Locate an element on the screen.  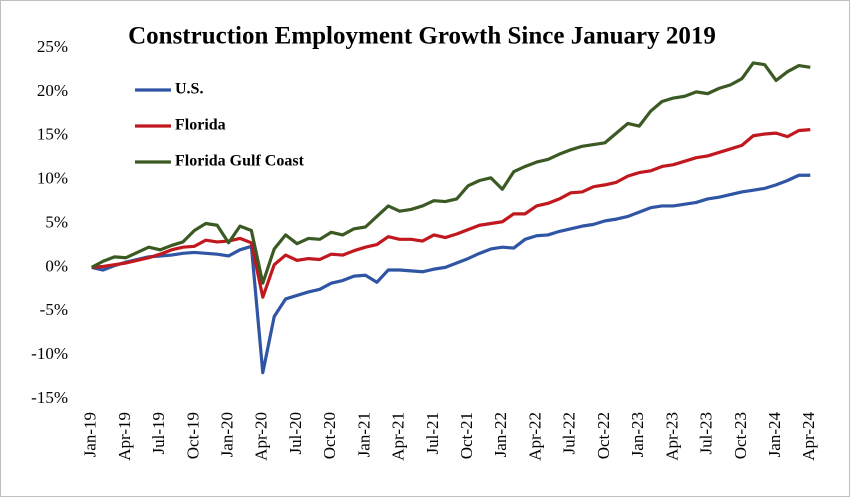
x-tick-label: Jul-21 is located at coordinates (432, 433).